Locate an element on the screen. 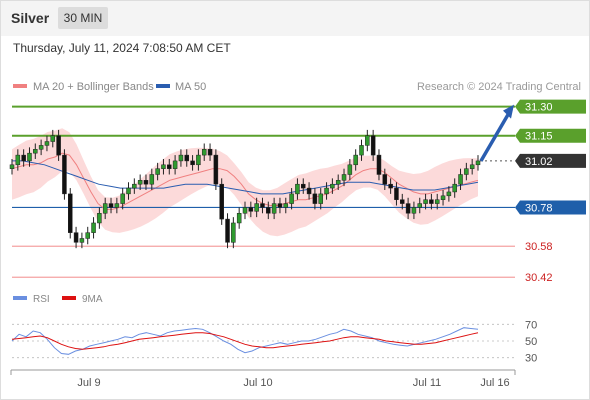  rsi-tick-50: 50 is located at coordinates (531, 342).